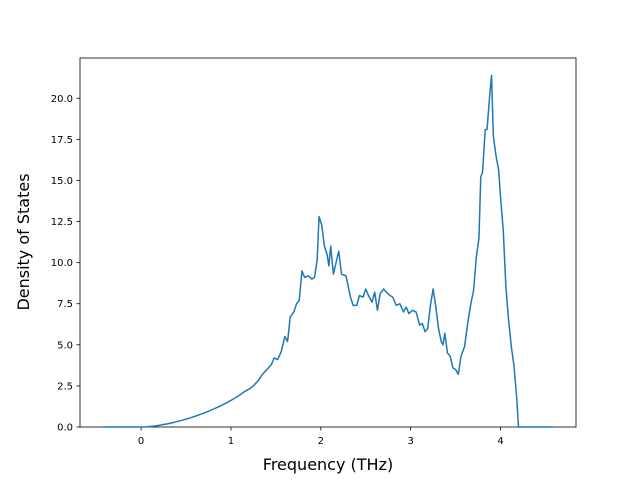  I want to click on x-tick-label: 0, so click(141, 441).